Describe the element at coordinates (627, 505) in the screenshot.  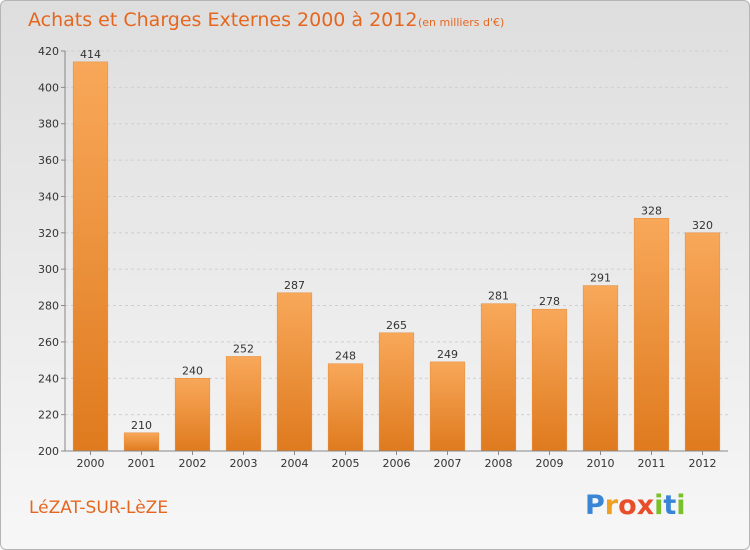
I see `logo-letter: o` at that location.